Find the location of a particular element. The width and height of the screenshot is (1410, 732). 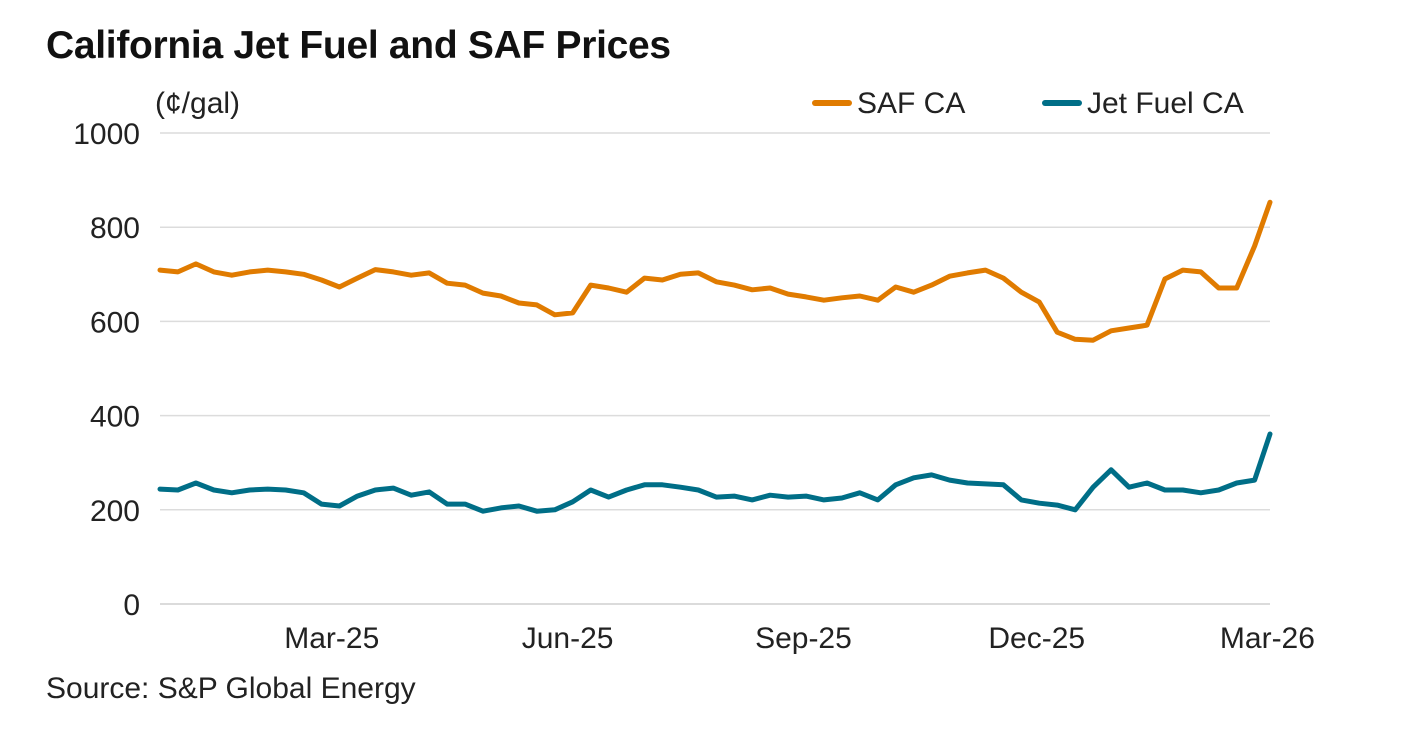

x-tick-label: Sep-25 is located at coordinates (803, 638).